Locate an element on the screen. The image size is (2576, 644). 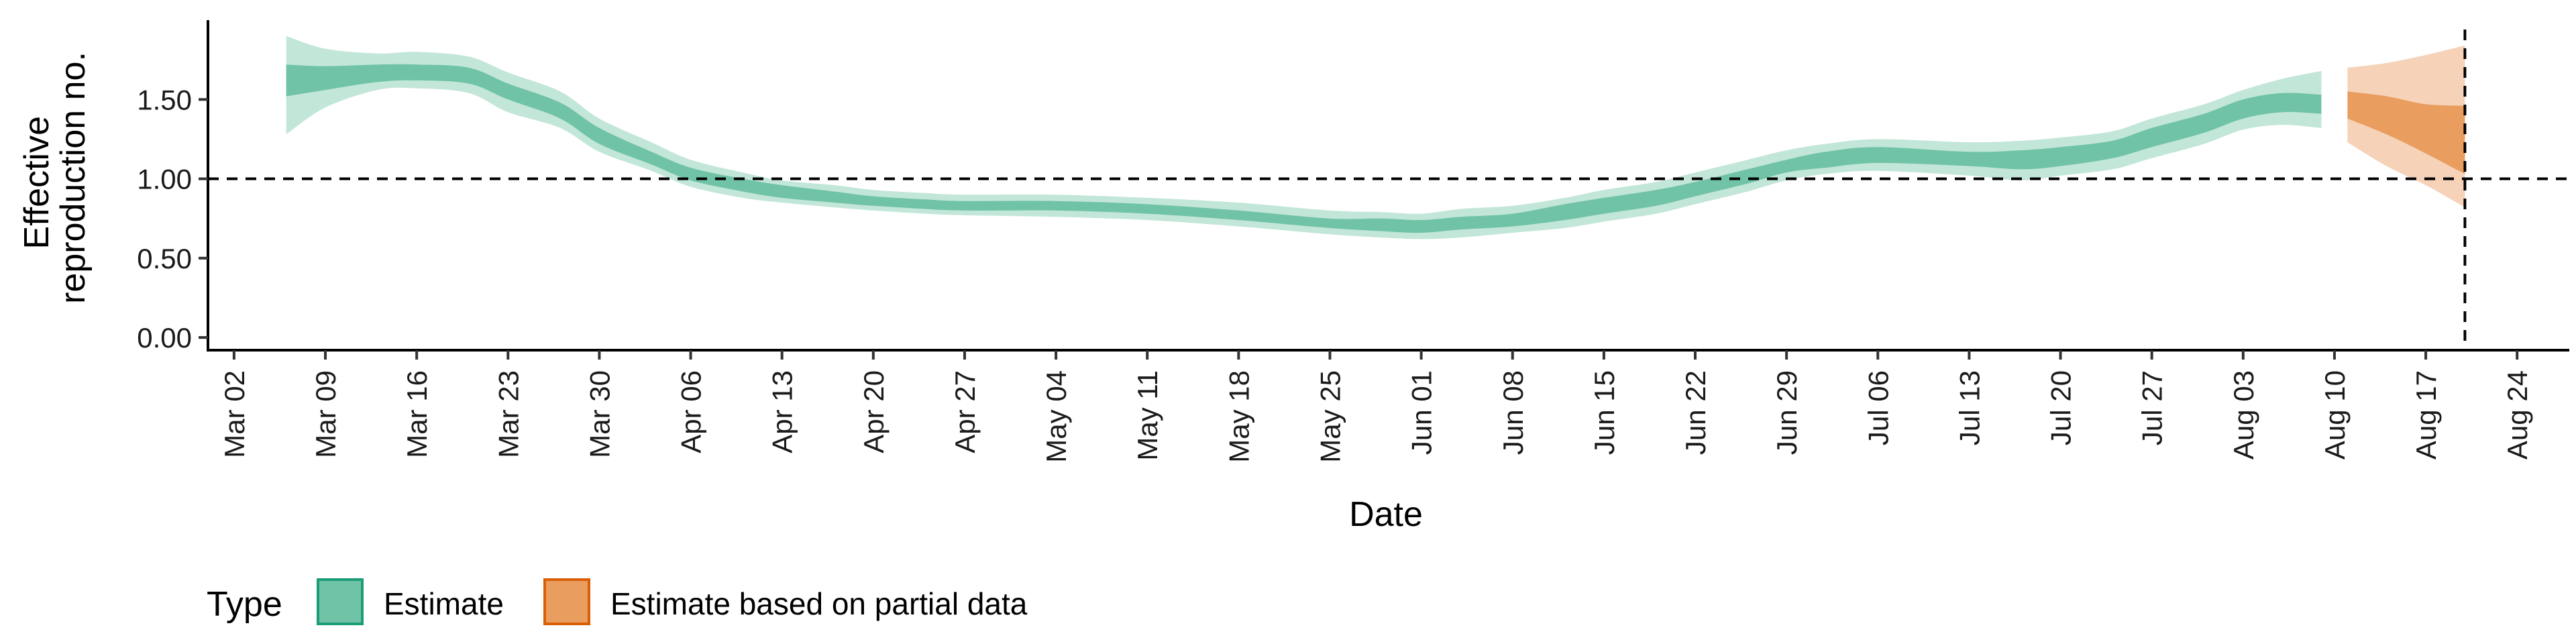
legend-label-partial: Estimate based on partial data is located at coordinates (819, 603).